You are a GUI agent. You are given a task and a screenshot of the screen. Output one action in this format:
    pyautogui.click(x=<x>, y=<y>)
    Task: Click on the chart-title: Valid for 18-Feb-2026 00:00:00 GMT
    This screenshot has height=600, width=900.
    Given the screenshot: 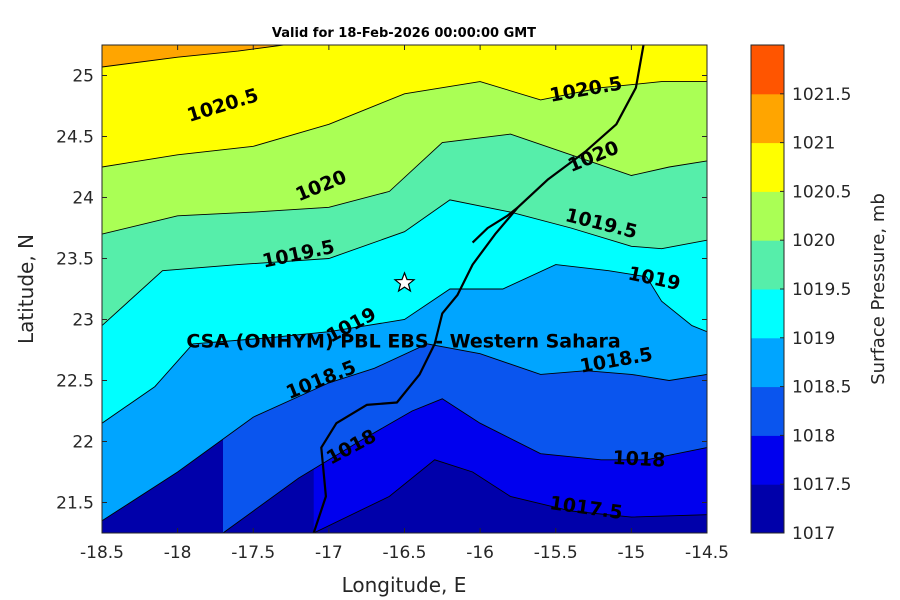 What is the action you would take?
    pyautogui.click(x=404, y=33)
    